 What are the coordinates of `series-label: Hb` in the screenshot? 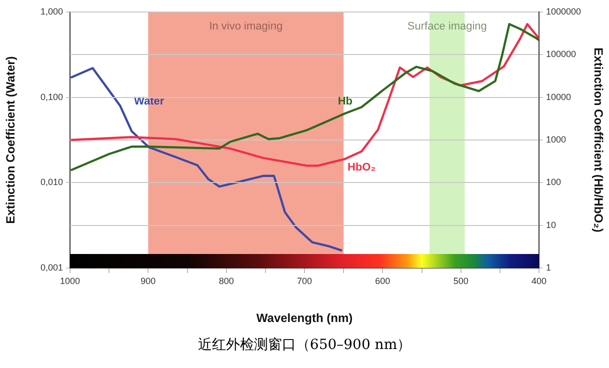 It's located at (345, 101).